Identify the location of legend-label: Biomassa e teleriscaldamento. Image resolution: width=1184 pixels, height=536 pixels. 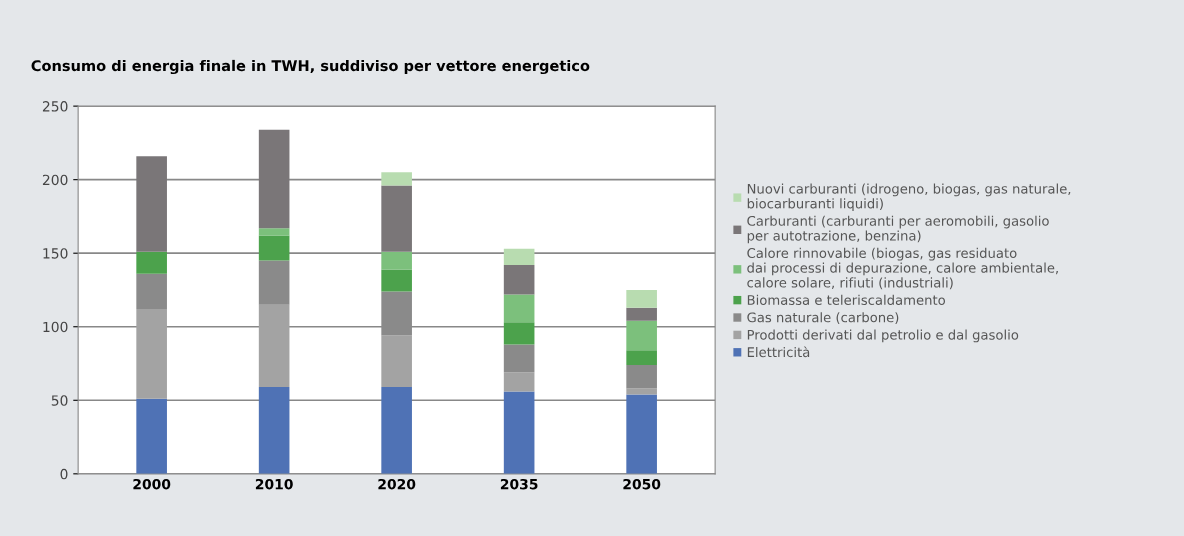
(846, 299).